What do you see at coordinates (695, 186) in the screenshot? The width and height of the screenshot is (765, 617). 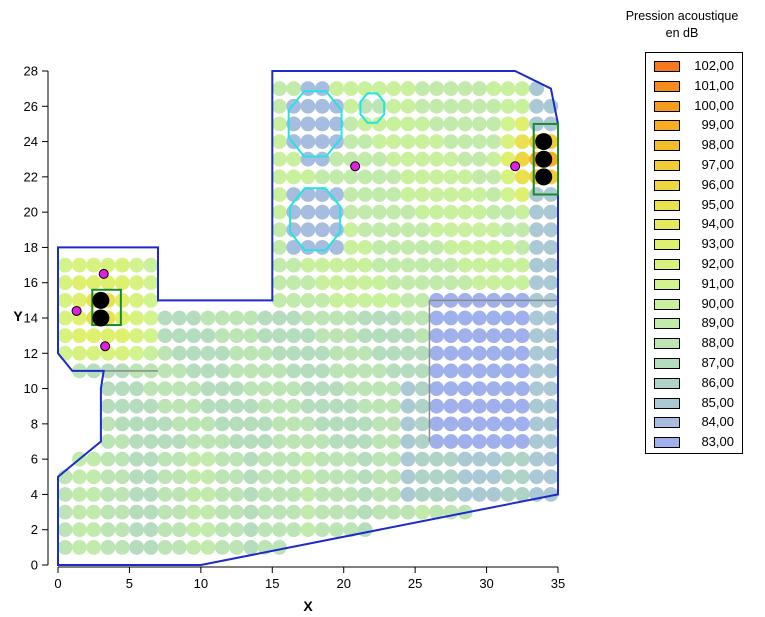 I see `legend-entry: 96,00` at bounding box center [695, 186].